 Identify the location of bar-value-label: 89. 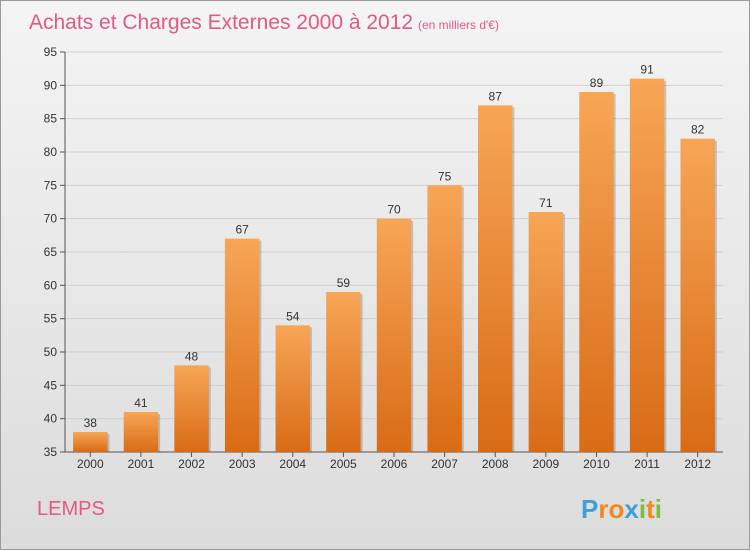
(597, 83).